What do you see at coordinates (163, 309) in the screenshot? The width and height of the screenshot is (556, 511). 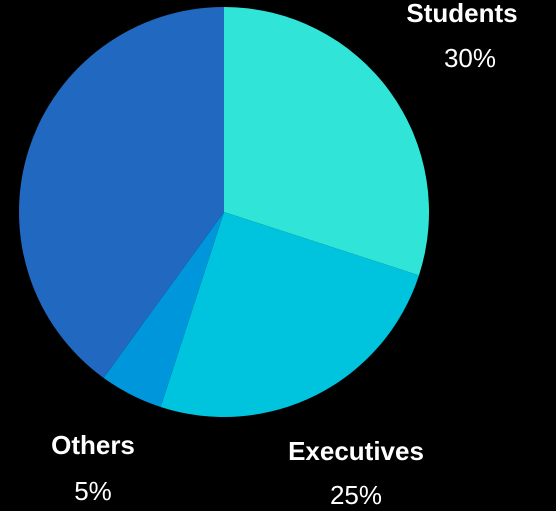 I see `pie-slice-others` at bounding box center [163, 309].